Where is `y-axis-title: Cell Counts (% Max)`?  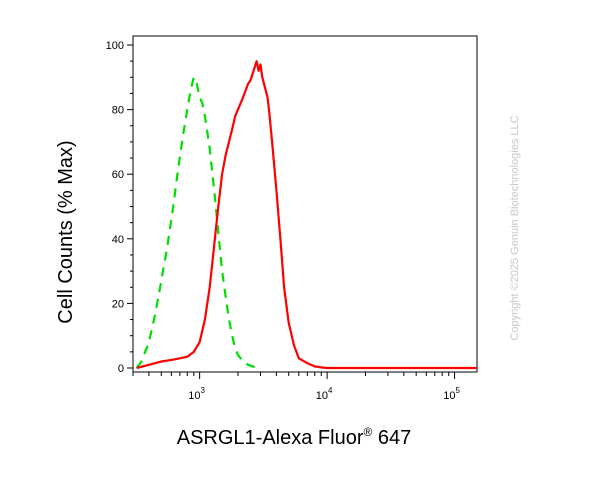
y-axis-title: Cell Counts (% Max) is located at coordinates (66, 231).